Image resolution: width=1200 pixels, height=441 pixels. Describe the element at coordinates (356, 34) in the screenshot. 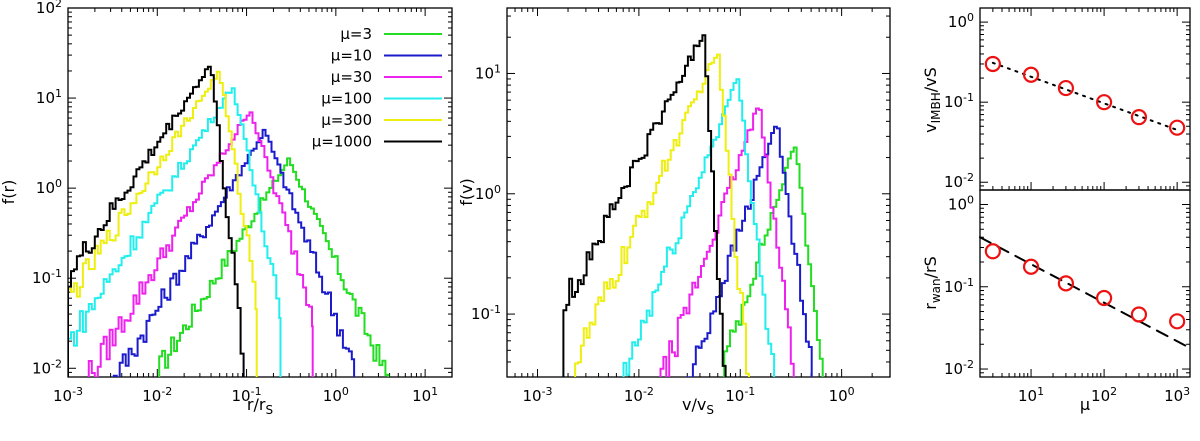

I see `legend-label: μ=3` at that location.